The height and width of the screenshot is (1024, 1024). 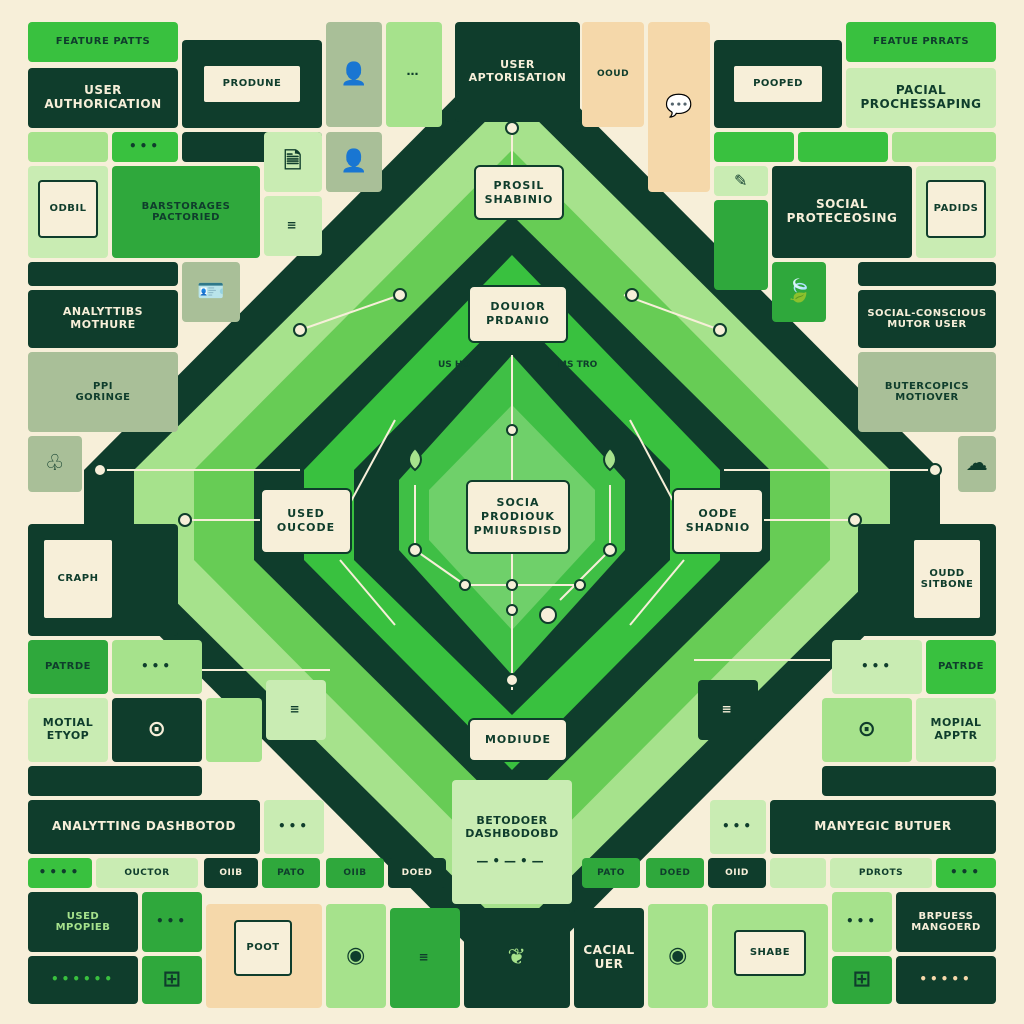 I want to click on peach-column: 💬, so click(x=679, y=107).